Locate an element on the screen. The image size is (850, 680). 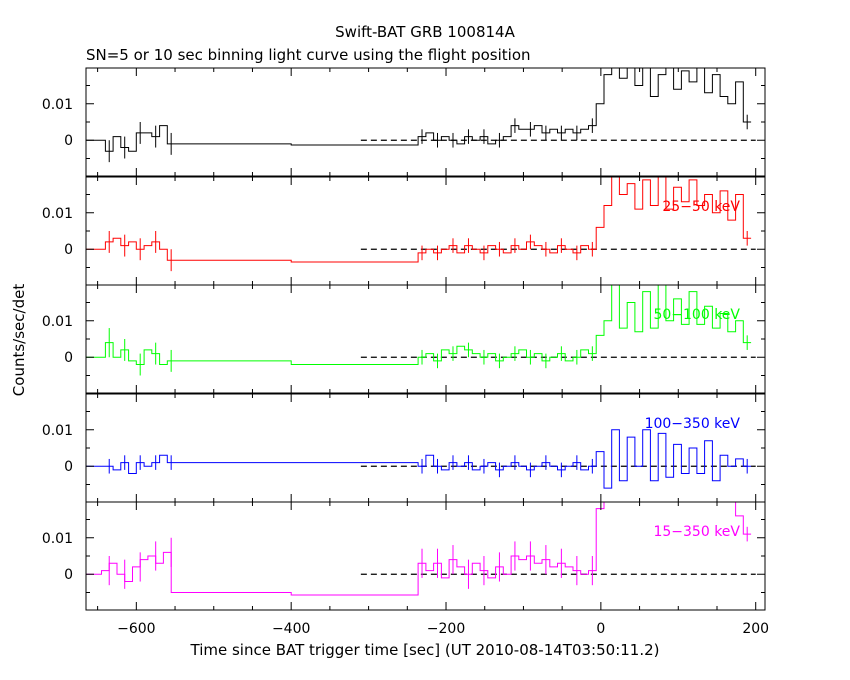
panel-5: 0 0.01 15−350 keV is located at coordinates (404, 556).